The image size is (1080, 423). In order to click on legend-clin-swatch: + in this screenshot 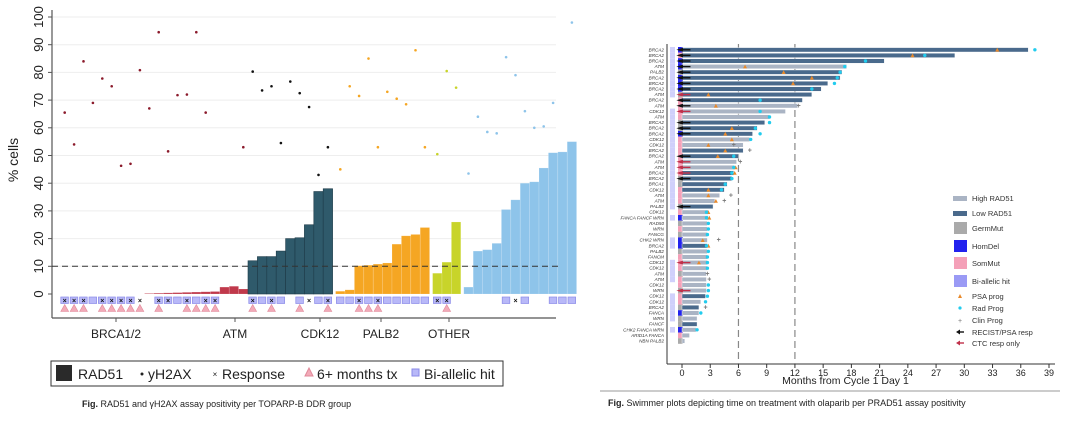, I will do `click(960, 321)`.